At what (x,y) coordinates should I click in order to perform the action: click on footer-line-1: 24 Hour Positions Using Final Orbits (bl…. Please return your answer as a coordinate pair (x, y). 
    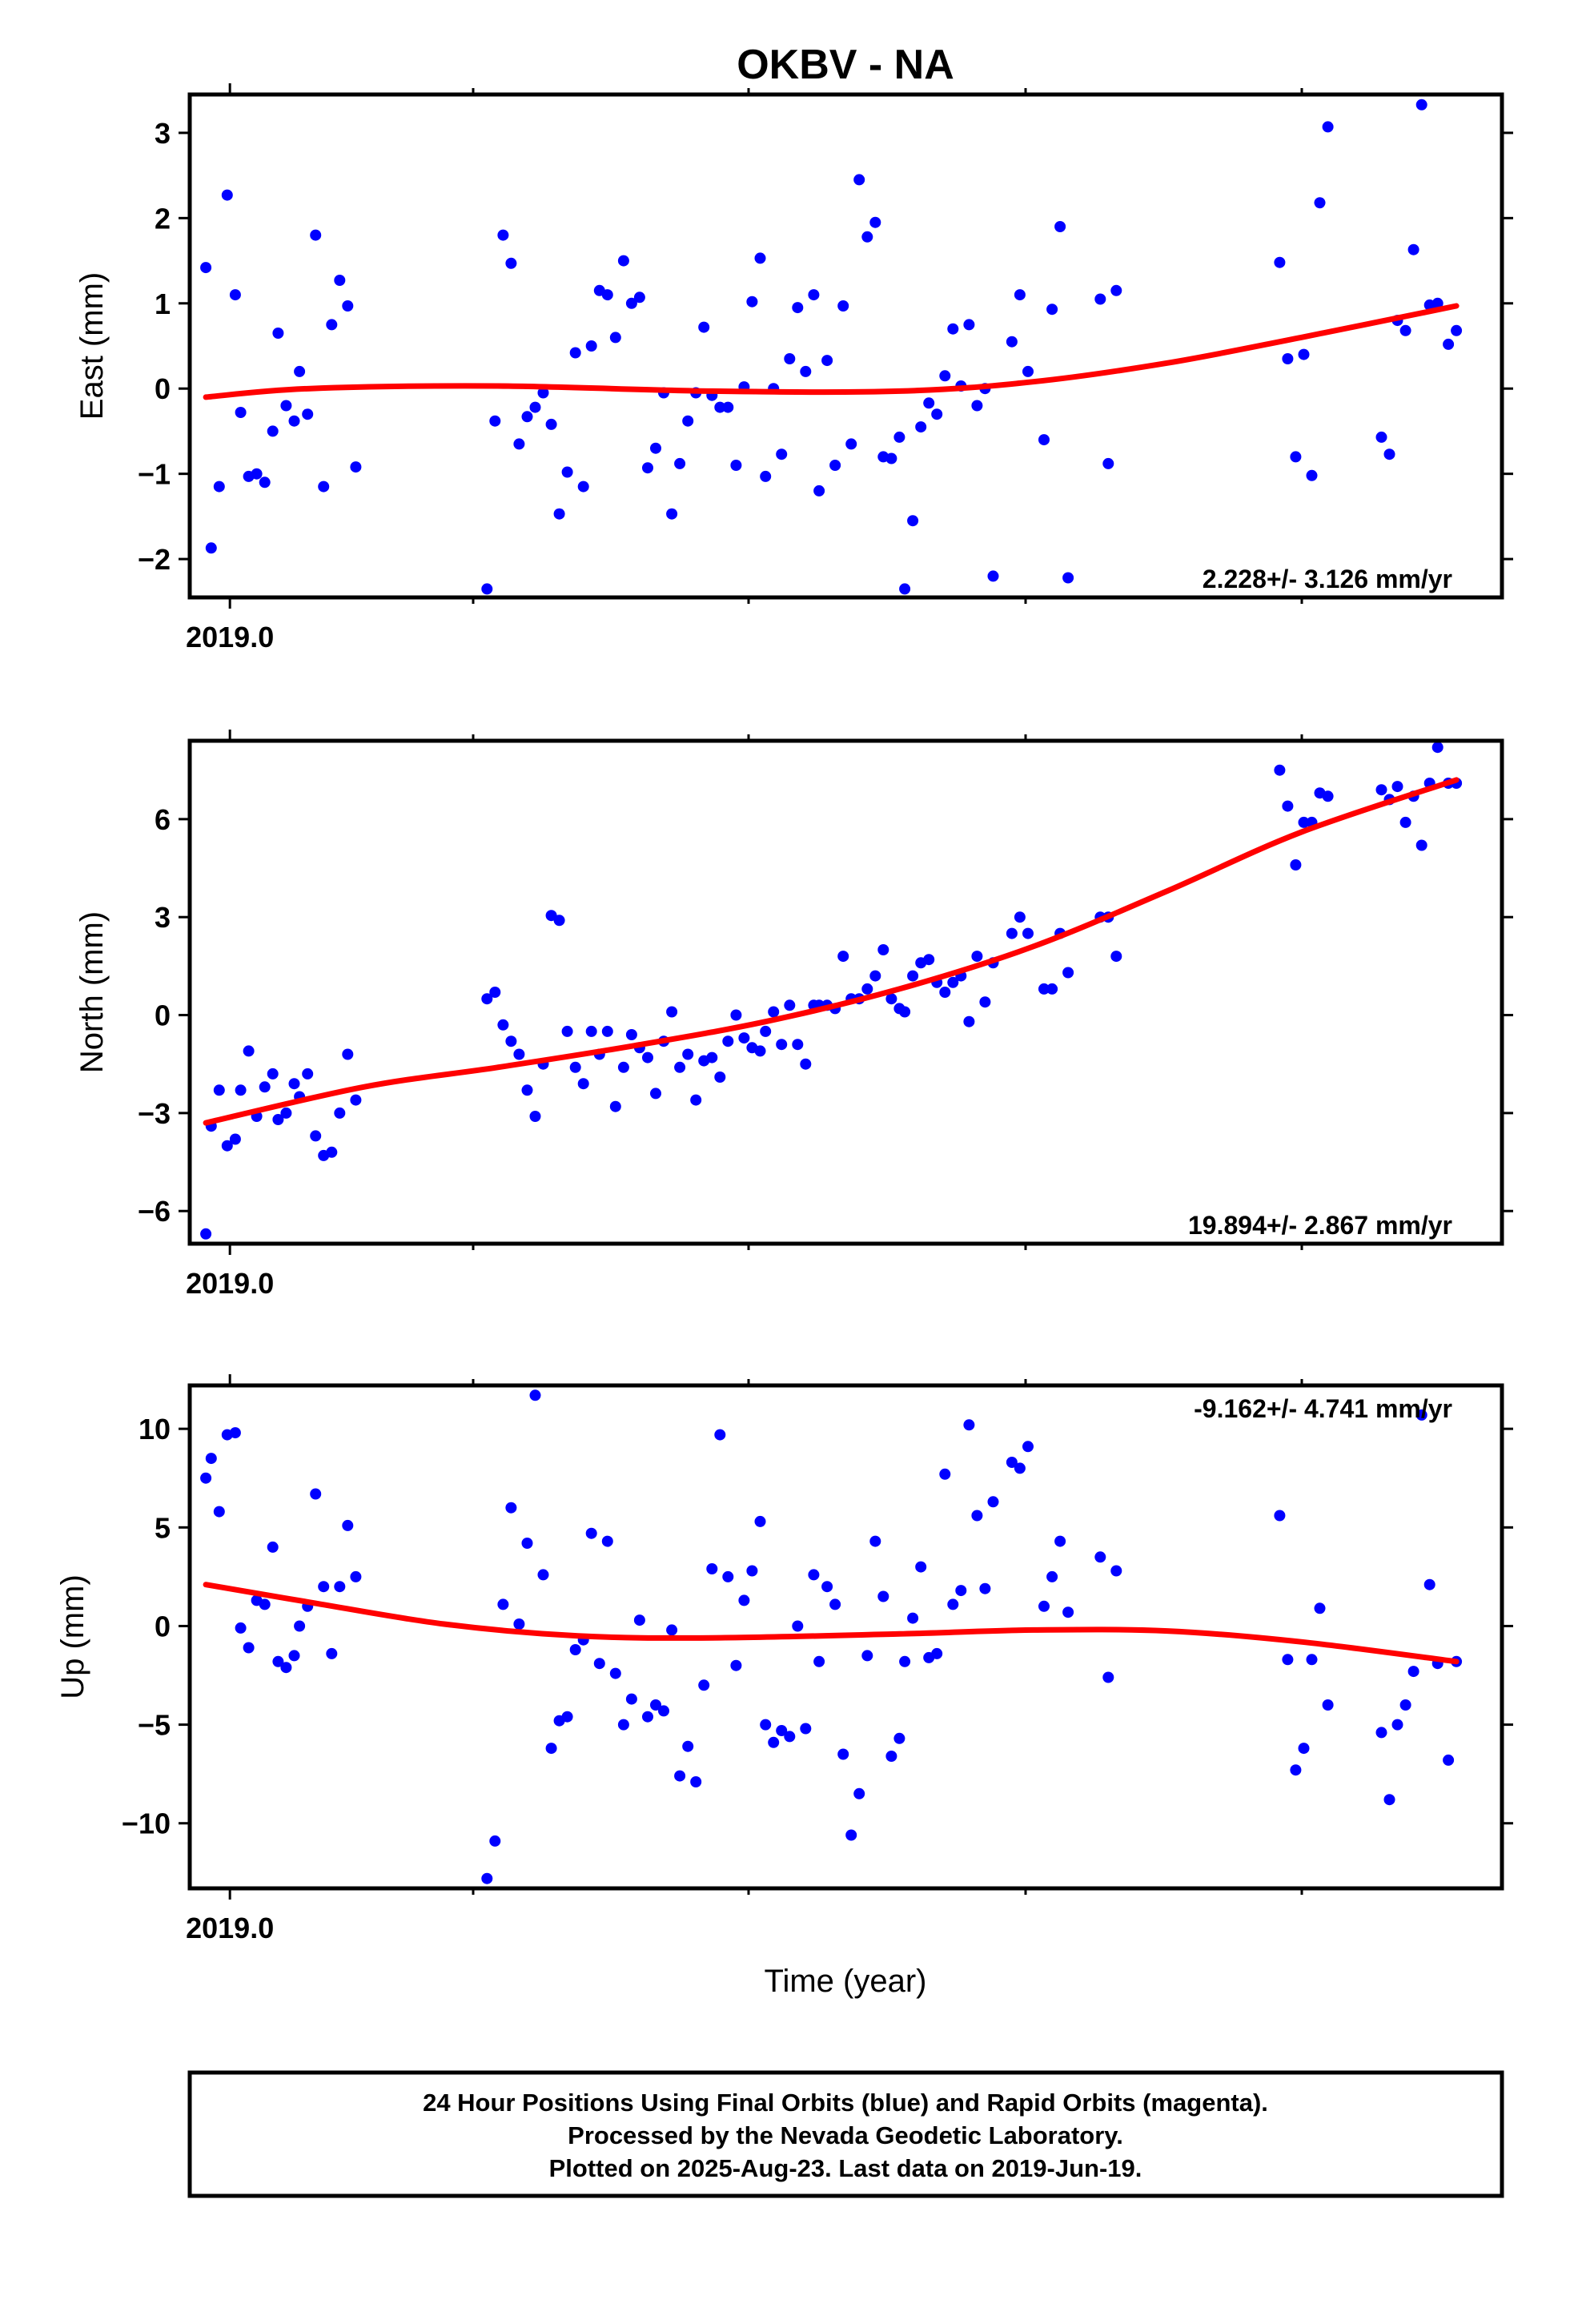
    Looking at the image, I should click on (846, 2103).